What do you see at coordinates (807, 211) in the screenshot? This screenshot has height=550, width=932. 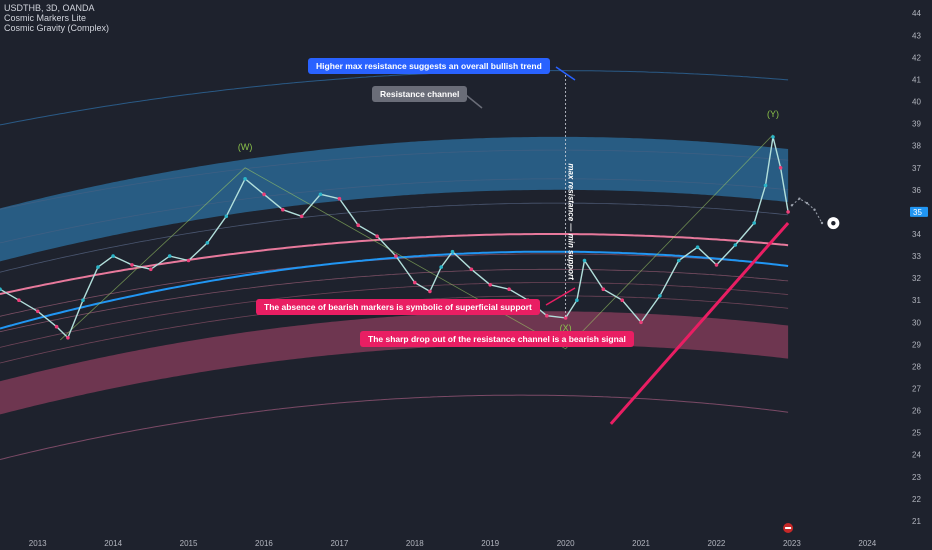 I see `projection-line` at bounding box center [807, 211].